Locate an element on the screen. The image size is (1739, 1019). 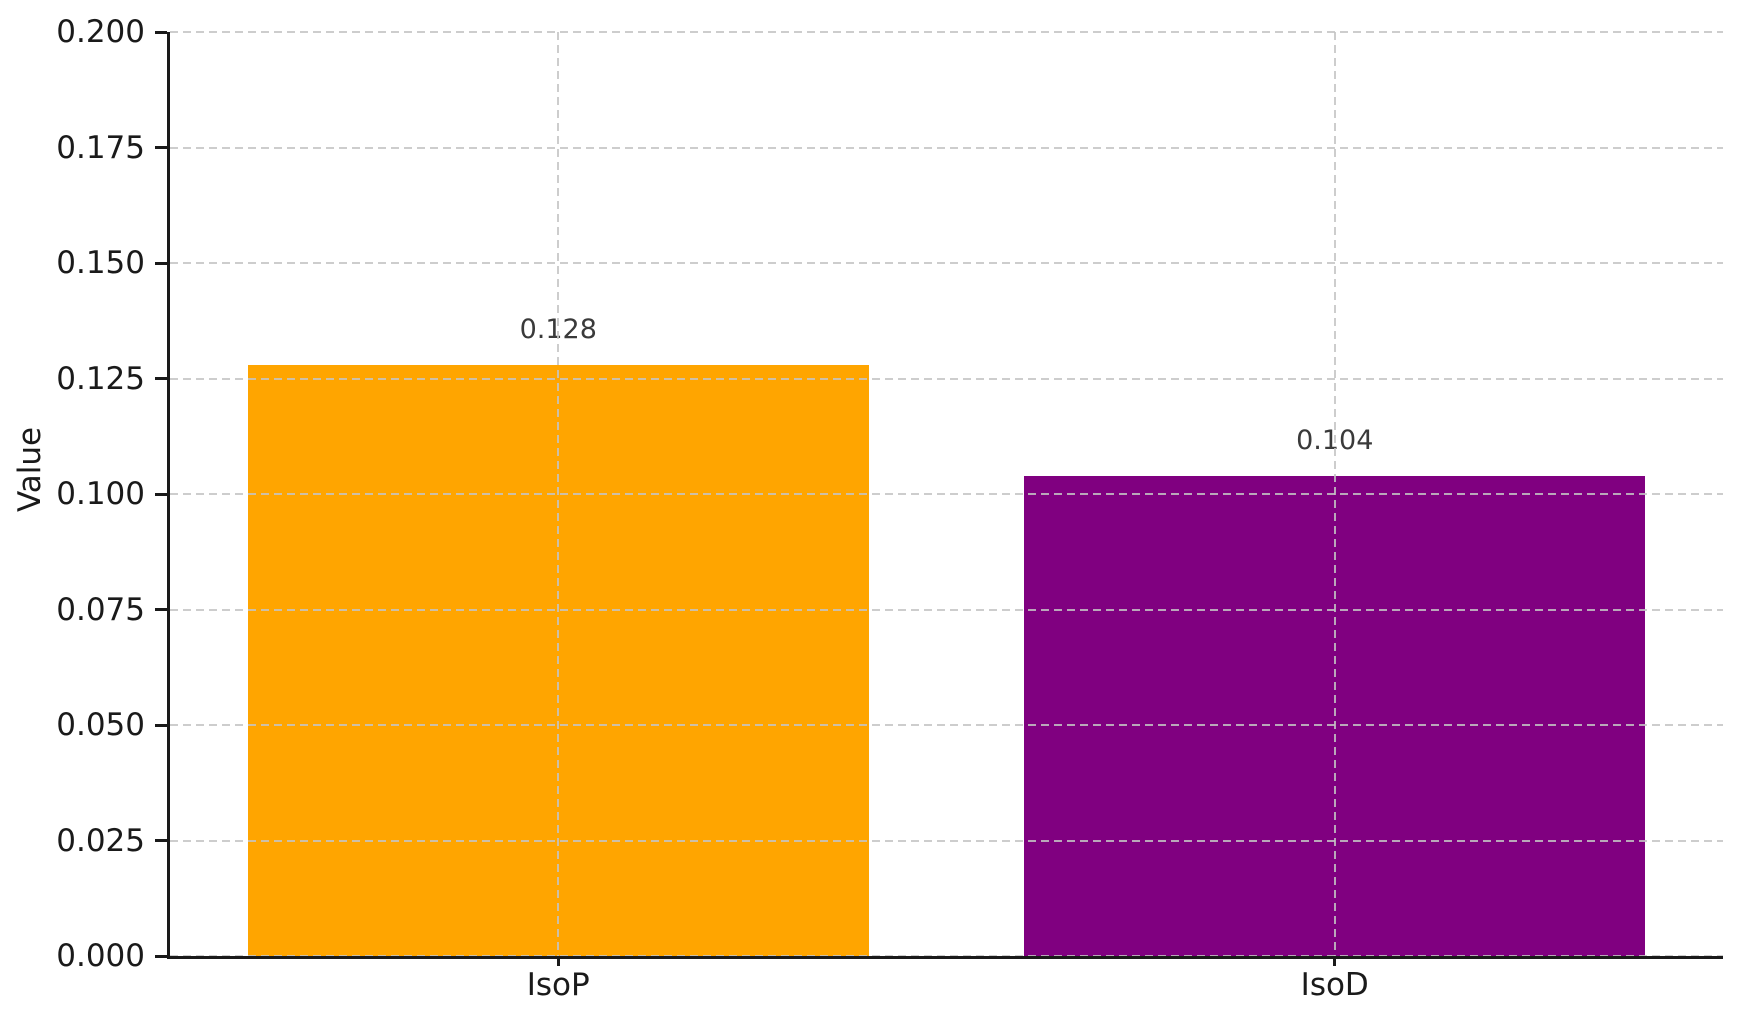
y-tick-label: 0.100 is located at coordinates (100, 494).